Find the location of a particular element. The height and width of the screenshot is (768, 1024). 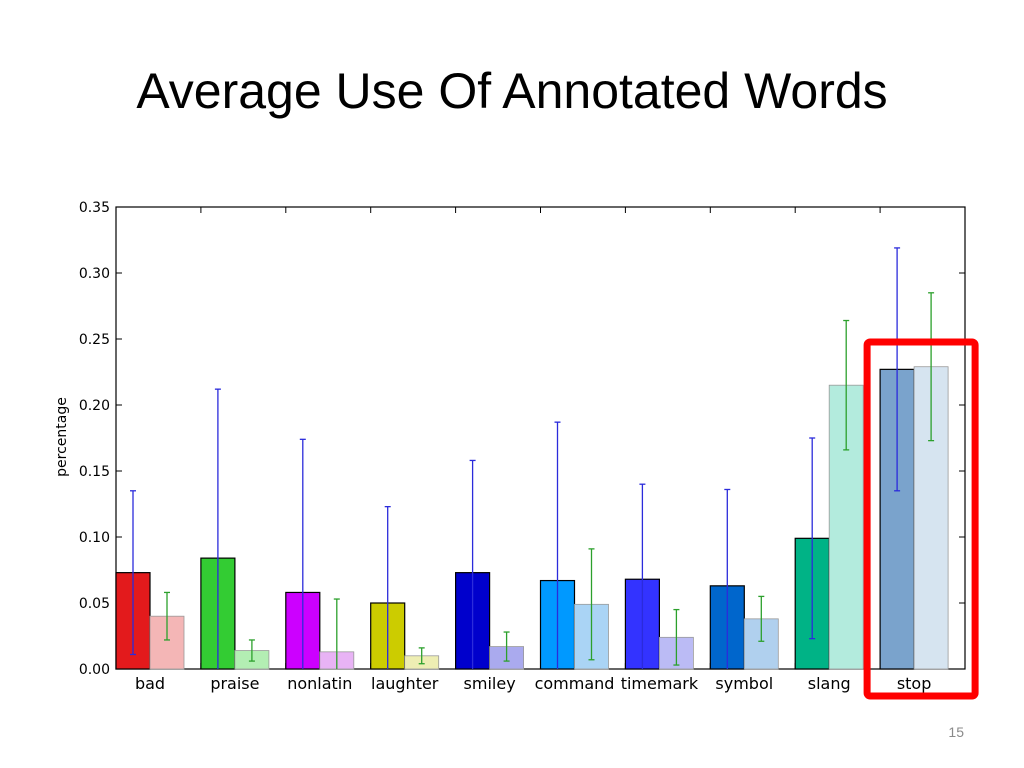

page-number: 15 is located at coordinates (956, 732).